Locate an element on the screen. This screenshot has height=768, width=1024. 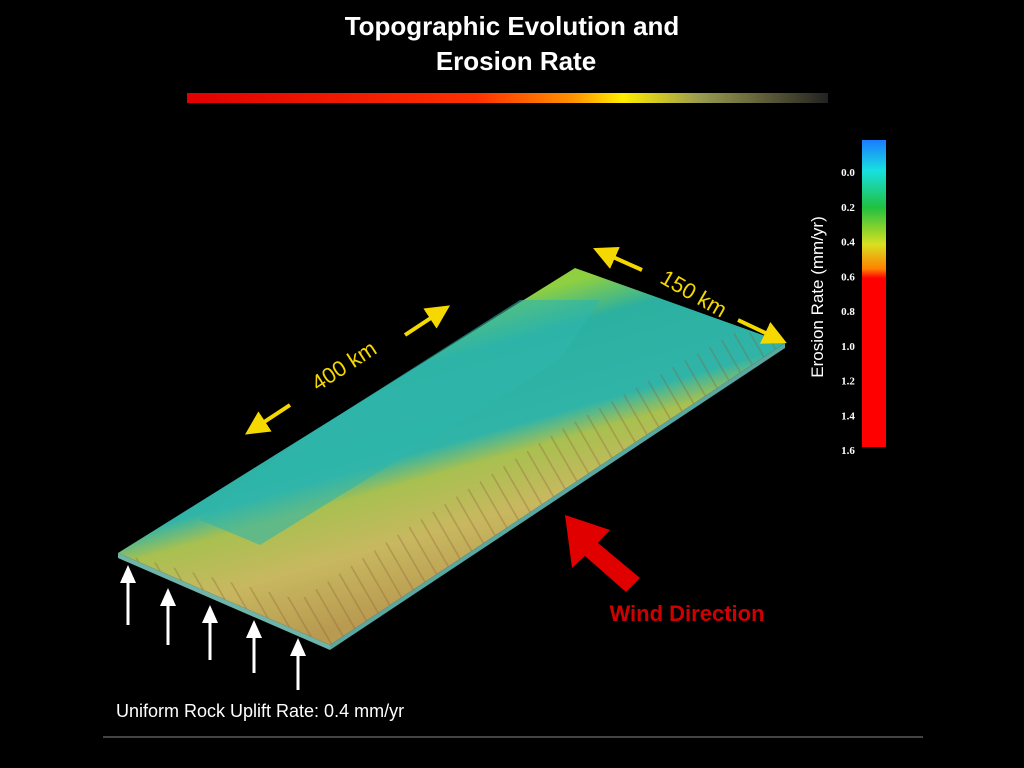
colorbar is located at coordinates (874, 293).